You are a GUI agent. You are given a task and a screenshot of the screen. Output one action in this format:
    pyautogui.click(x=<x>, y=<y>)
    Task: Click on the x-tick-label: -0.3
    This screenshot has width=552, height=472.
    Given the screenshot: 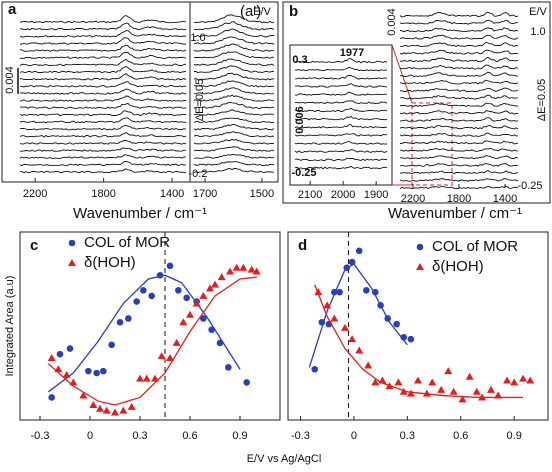 What is the action you would take?
    pyautogui.click(x=40, y=436)
    